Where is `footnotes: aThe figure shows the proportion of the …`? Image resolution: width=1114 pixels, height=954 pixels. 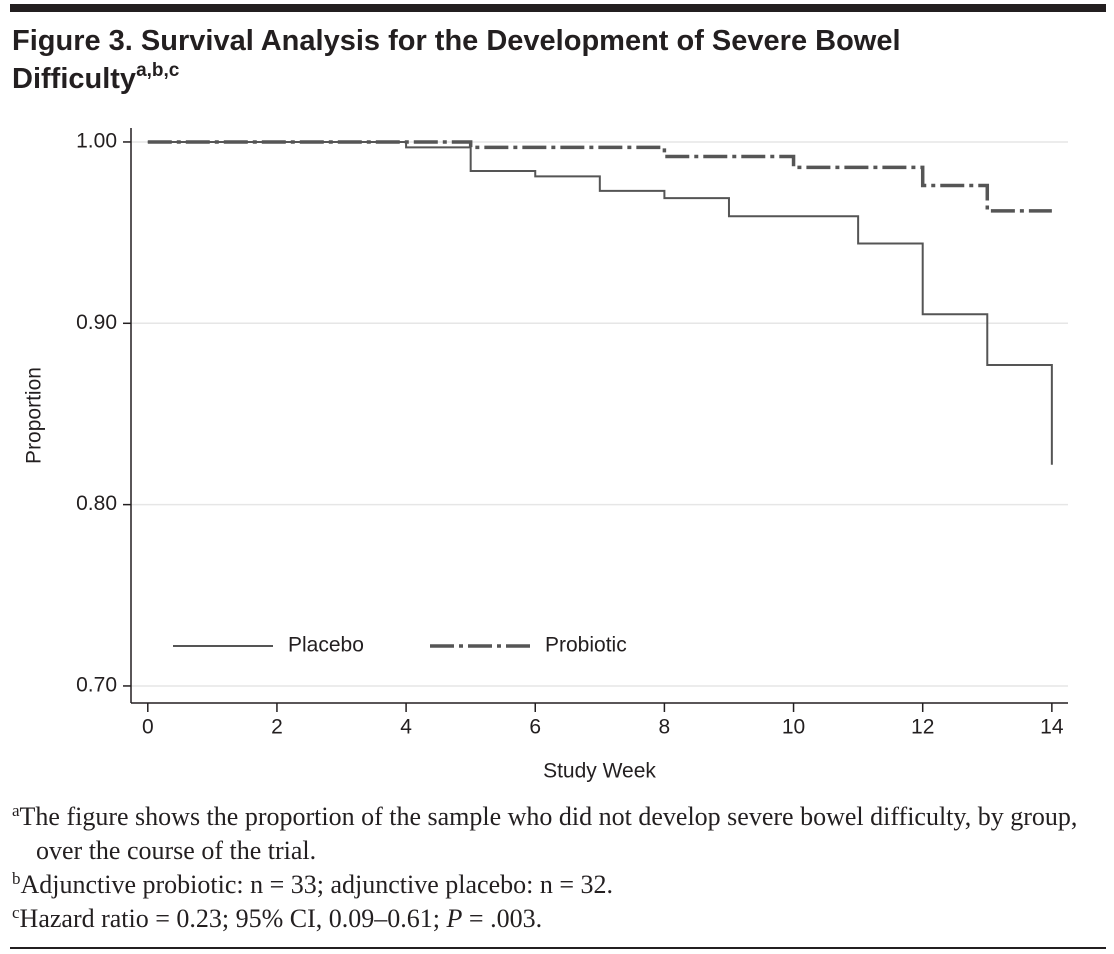 footnotes: aThe figure shows the proportion of the … is located at coordinates (559, 868).